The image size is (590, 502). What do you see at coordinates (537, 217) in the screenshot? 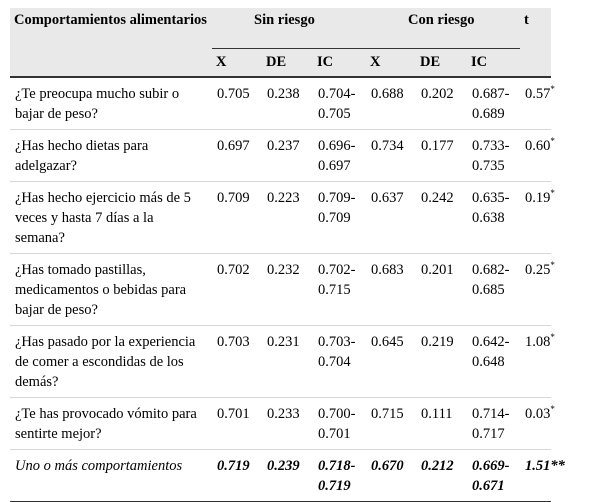
I see `t-cell: 0.19*` at bounding box center [537, 217].